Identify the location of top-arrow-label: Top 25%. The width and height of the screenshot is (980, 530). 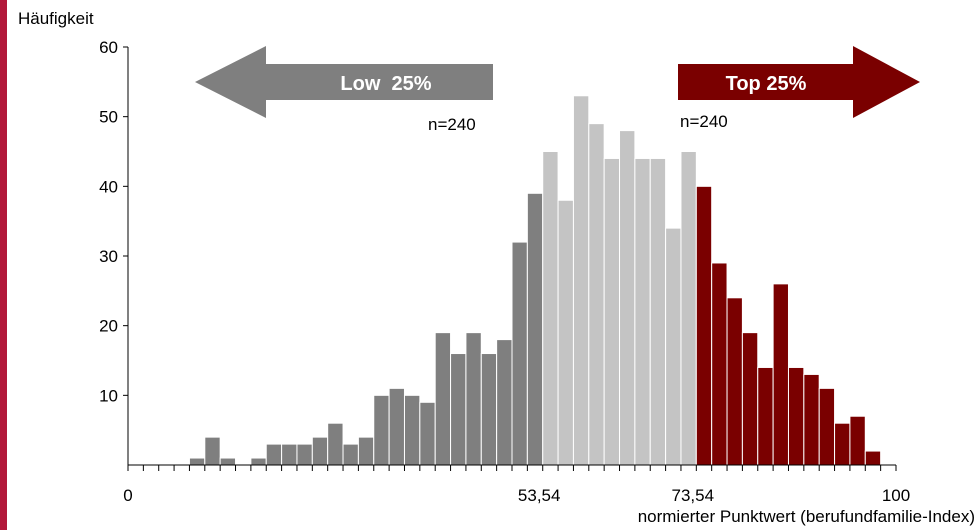
(766, 84).